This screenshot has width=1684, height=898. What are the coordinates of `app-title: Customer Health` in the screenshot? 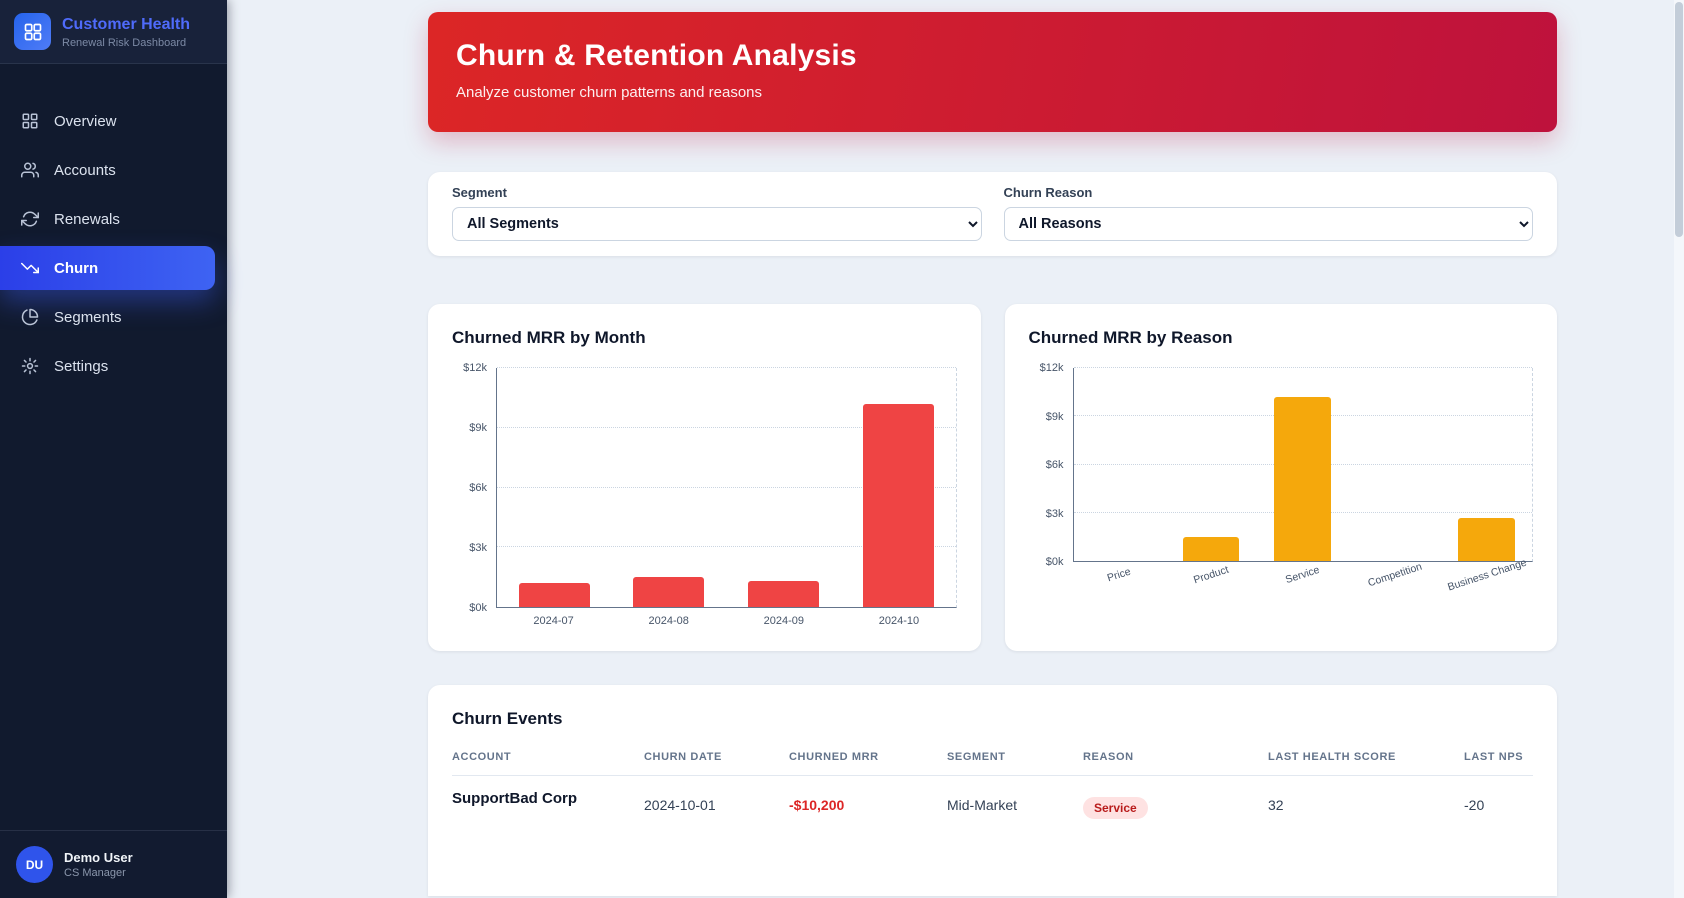 It's located at (126, 24).